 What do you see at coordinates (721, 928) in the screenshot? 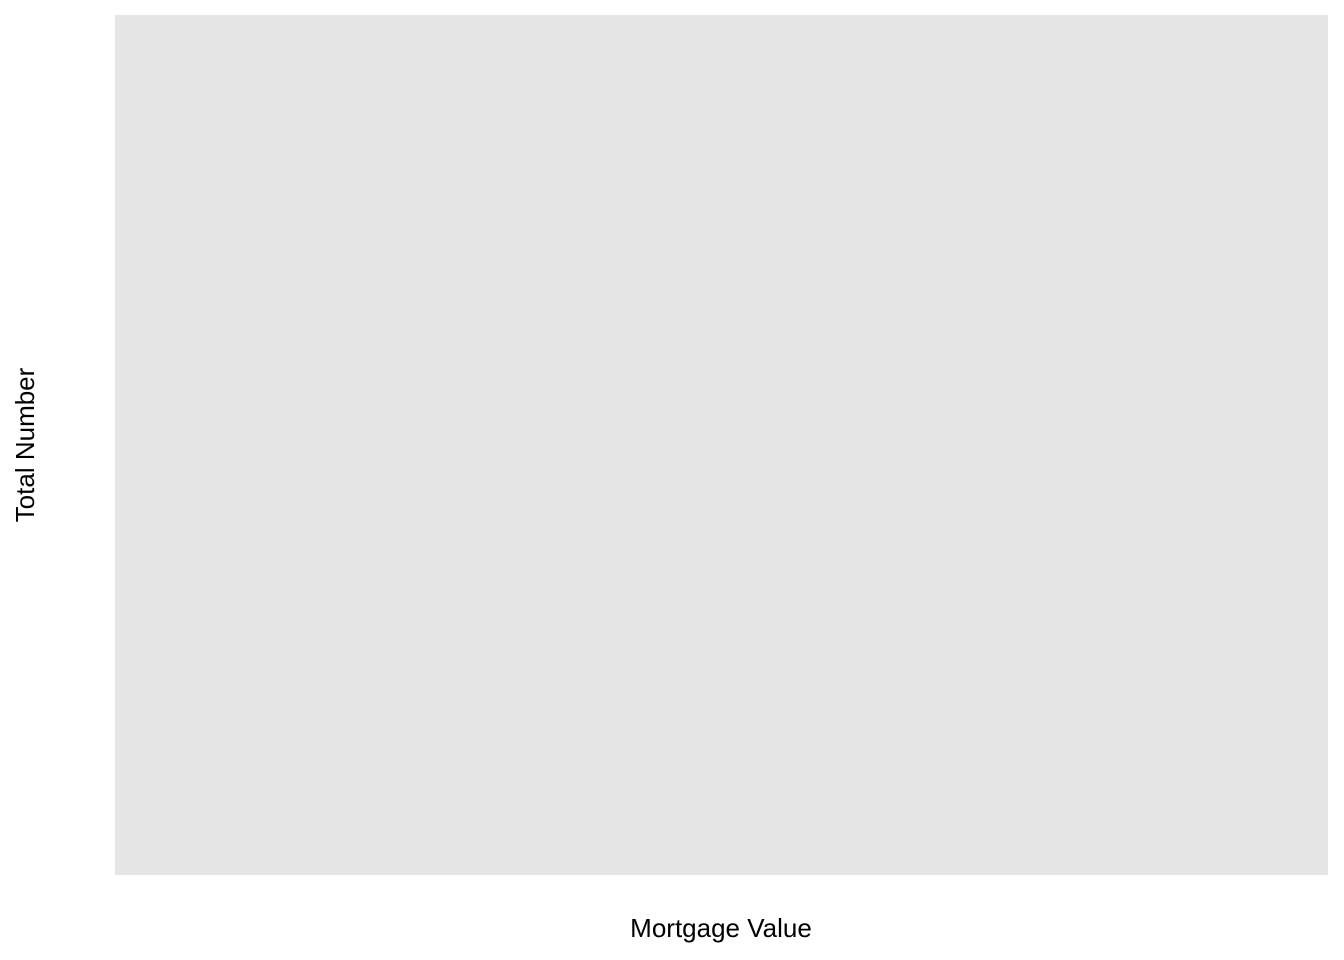
I see `x-axis-title: Mortgage Value` at bounding box center [721, 928].